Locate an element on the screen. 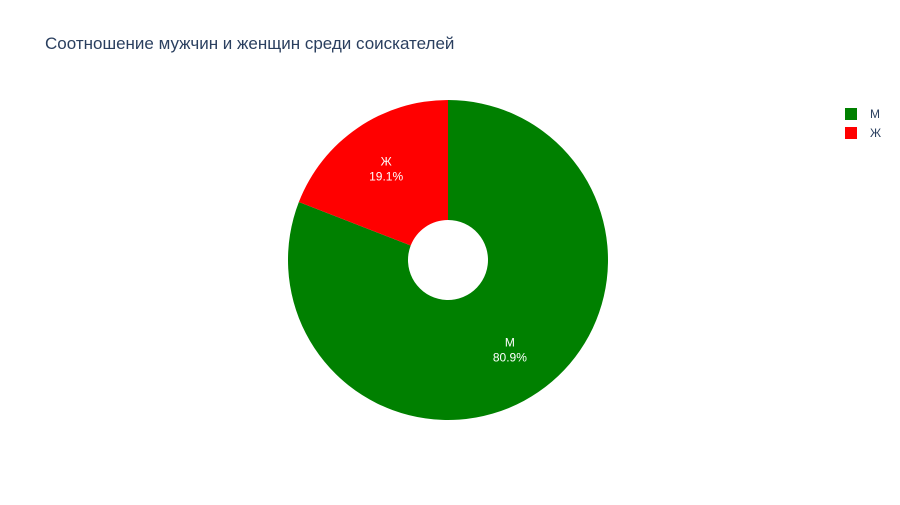  slice-labels: М80.9% Ж19.1% is located at coordinates (448, 260).